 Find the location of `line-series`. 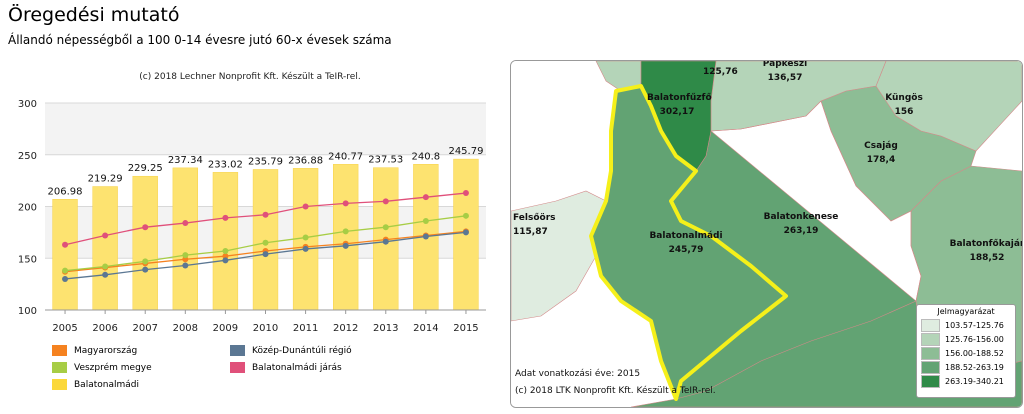

line-series is located at coordinates (265, 236).